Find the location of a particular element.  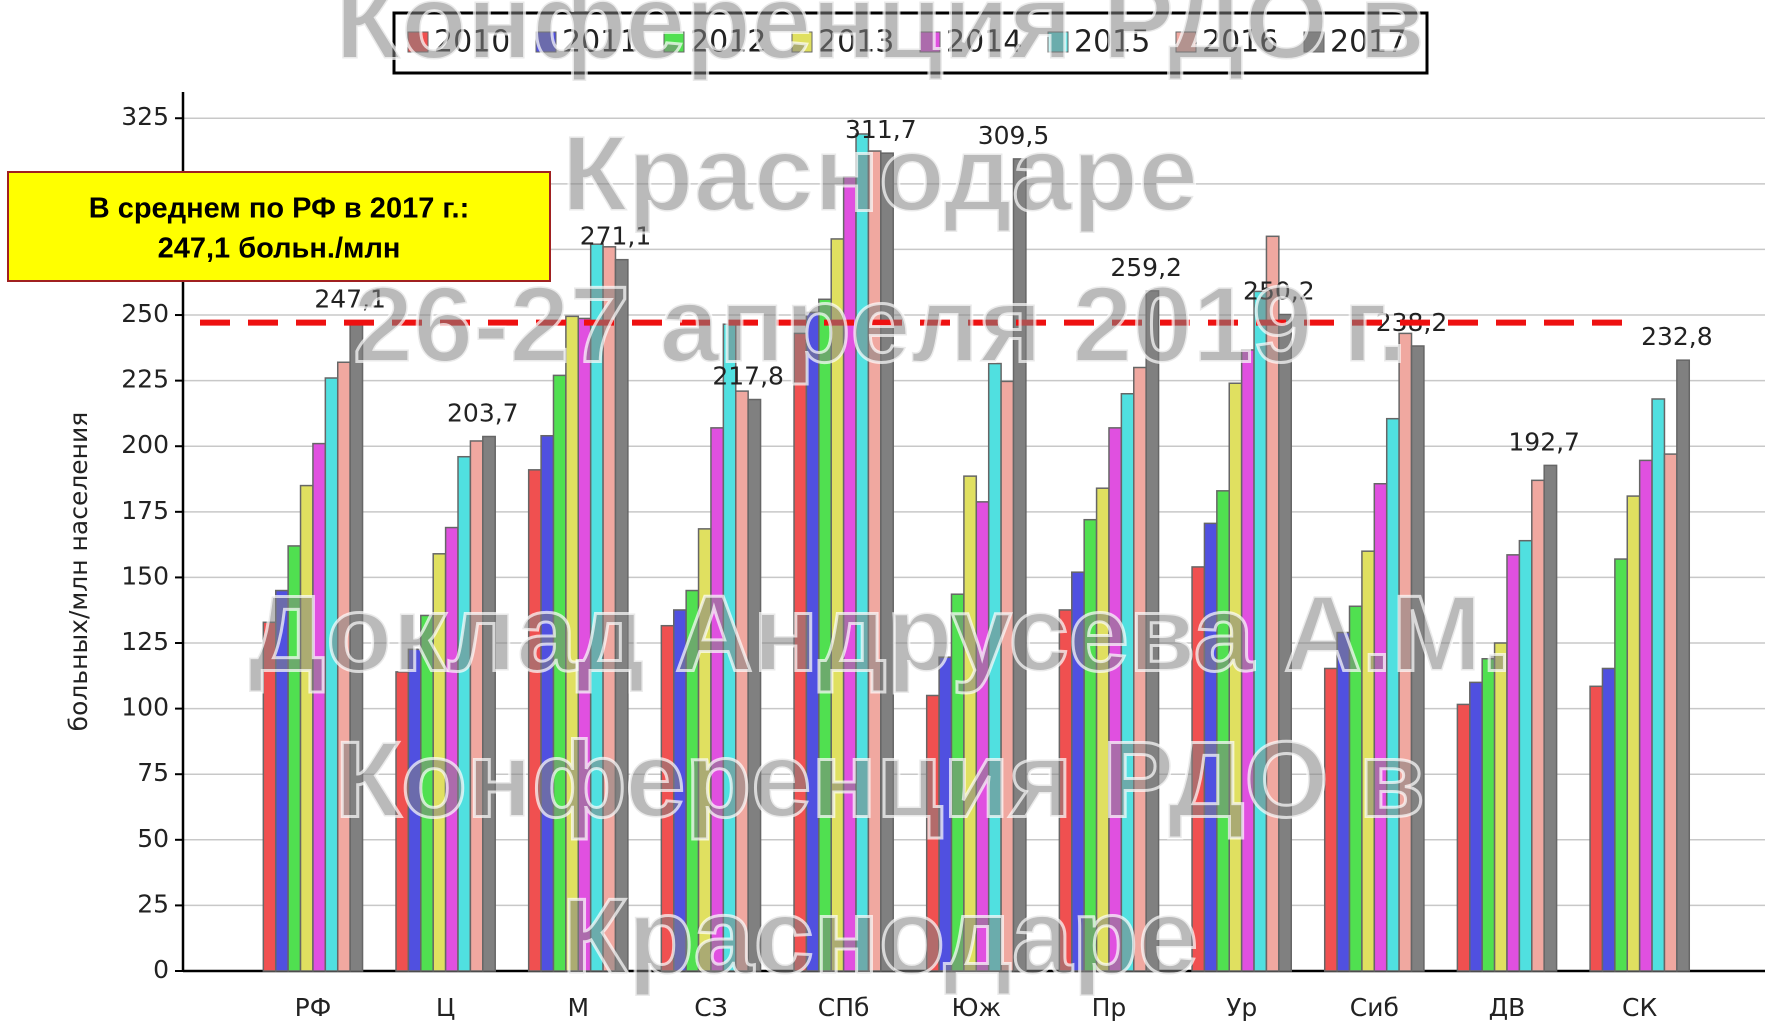

y-axis-label: больных/млн населения is located at coordinates (78, 572).